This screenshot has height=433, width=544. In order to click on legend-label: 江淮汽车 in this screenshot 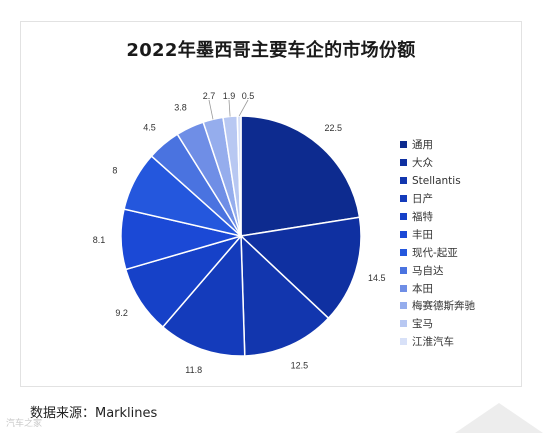, I will do `click(433, 342)`.